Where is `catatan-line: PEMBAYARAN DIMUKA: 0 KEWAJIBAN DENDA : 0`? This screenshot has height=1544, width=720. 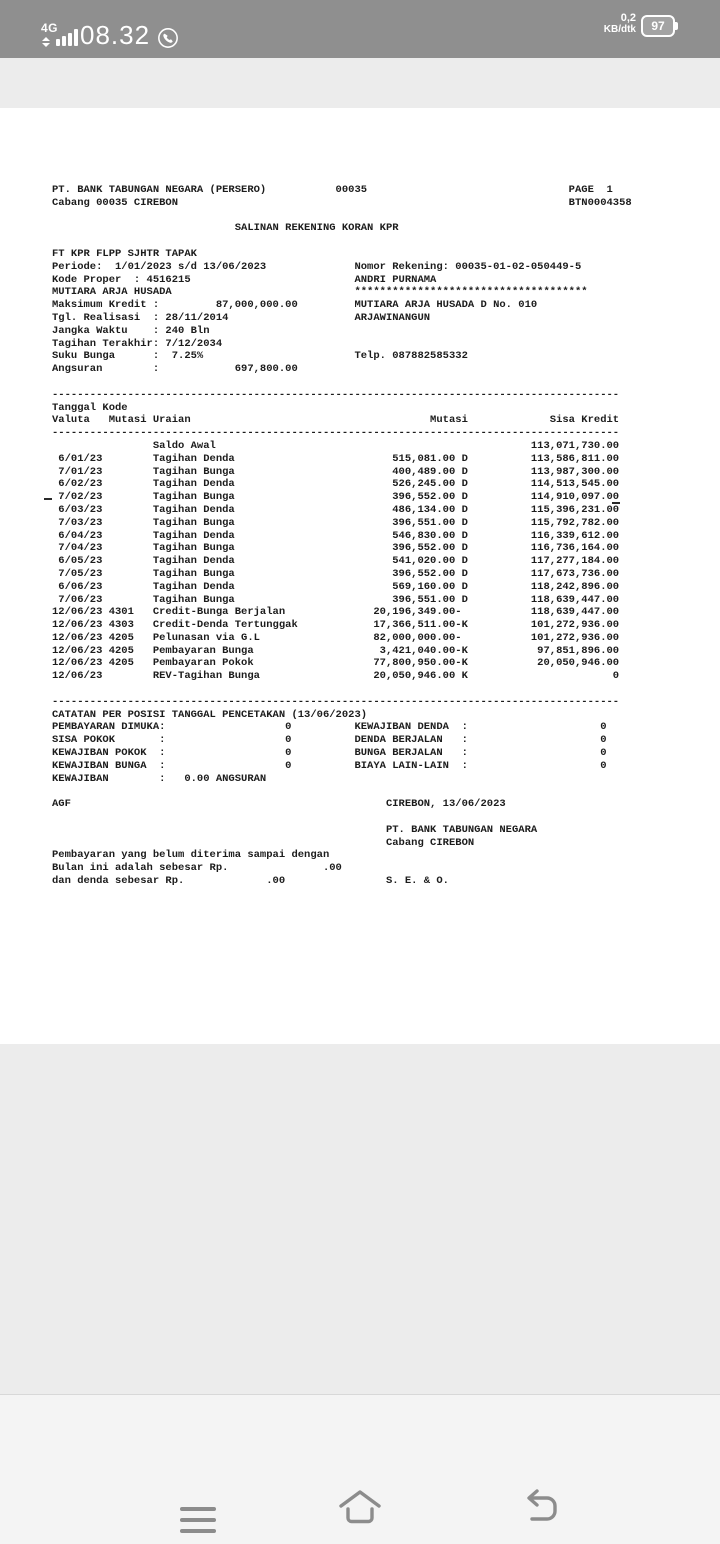 catatan-line: PEMBAYARAN DIMUKA: 0 KEWAJIBAN DENDA : 0 is located at coordinates (329, 727).